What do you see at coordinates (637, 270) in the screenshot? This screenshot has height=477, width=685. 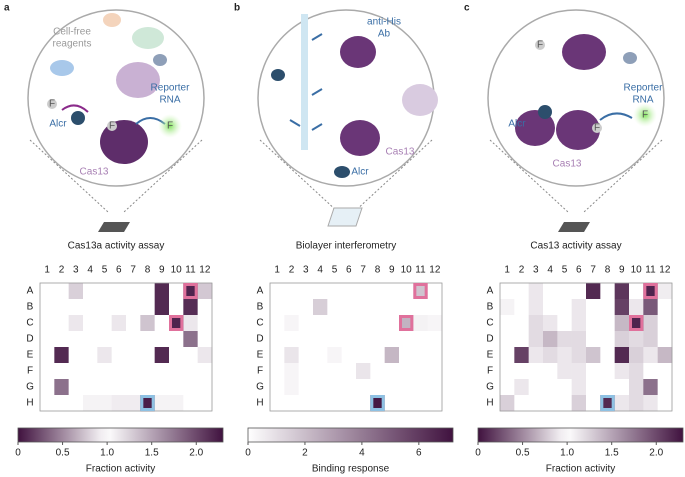 I see `column-label: 10` at bounding box center [637, 270].